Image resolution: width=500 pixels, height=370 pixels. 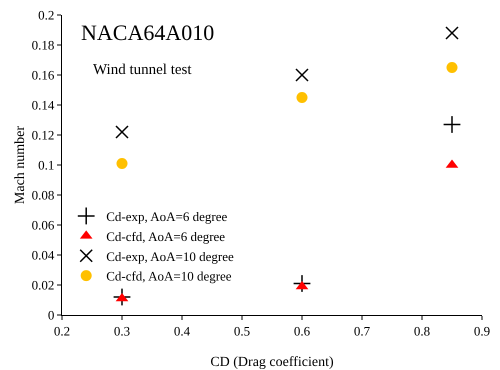 I want to click on legend-label: Cd-cfd, AoA=6 degree, so click(x=166, y=236).